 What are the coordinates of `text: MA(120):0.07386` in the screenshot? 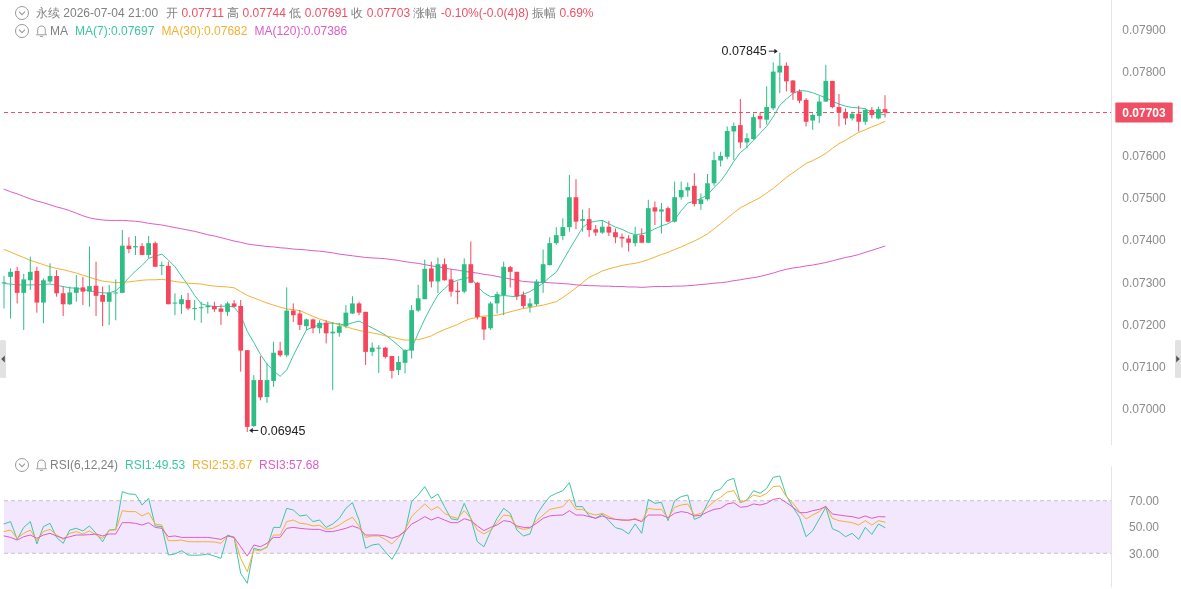 It's located at (301, 31).